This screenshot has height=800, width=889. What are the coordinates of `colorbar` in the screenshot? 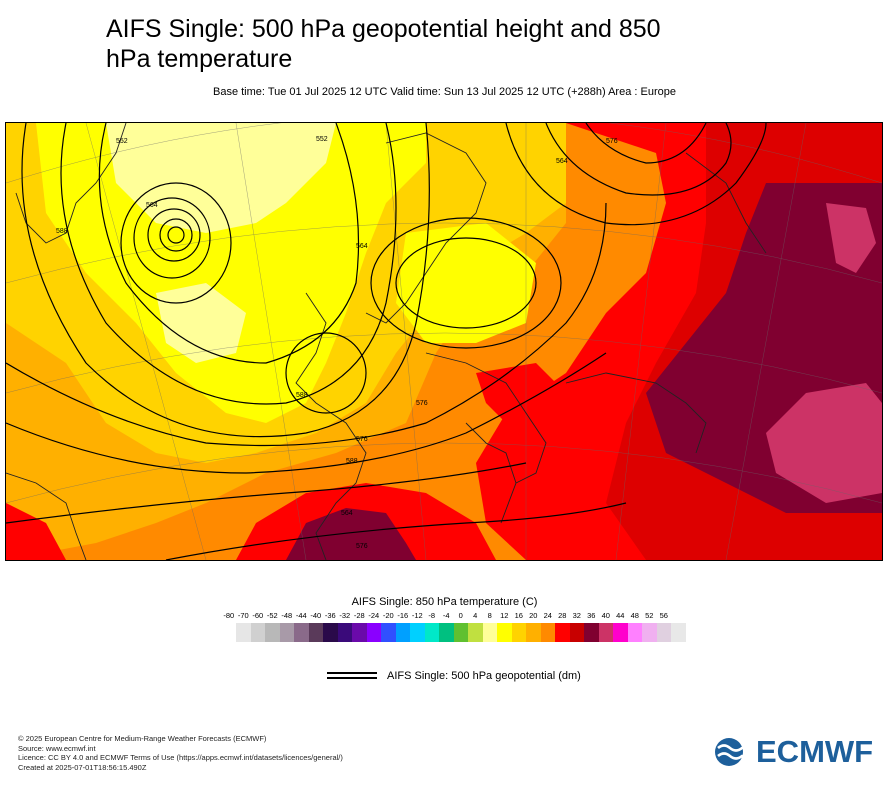 It's located at (461, 632).